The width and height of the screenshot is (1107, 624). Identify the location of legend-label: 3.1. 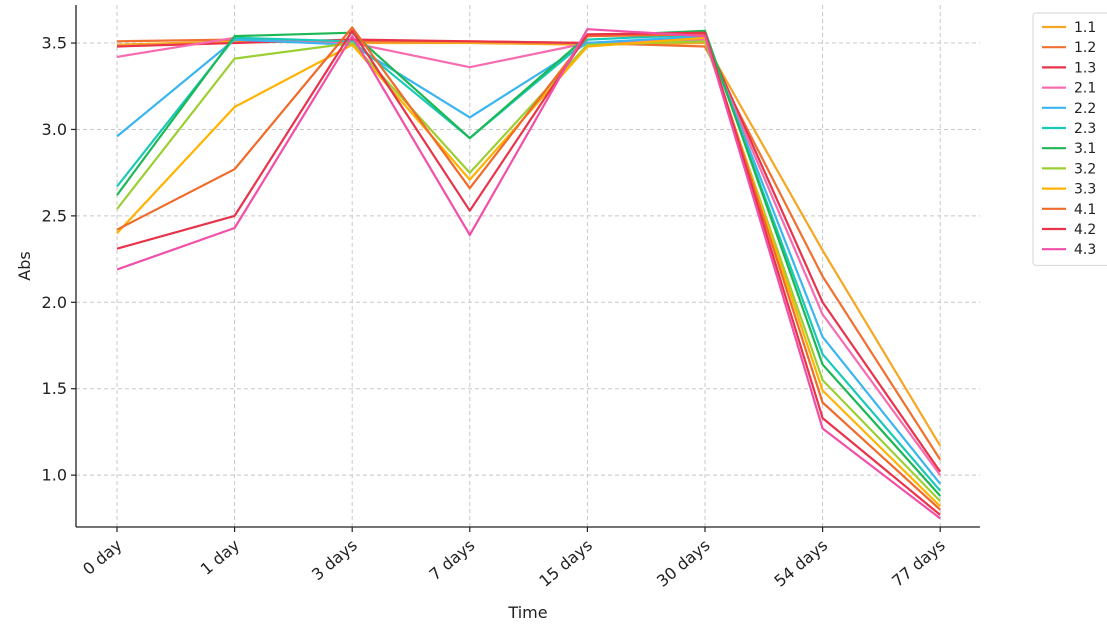
(1085, 149).